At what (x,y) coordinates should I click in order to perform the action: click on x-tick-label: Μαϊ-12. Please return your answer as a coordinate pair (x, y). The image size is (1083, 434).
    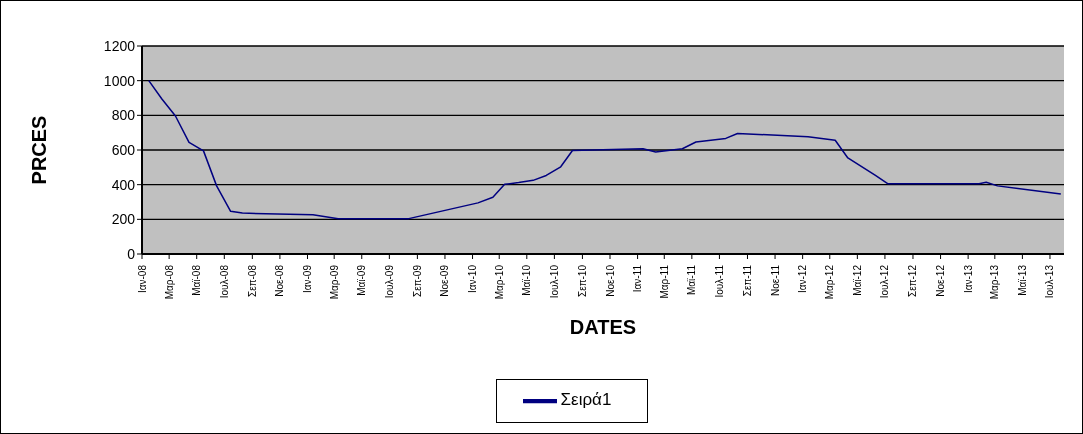
    Looking at the image, I should click on (857, 280).